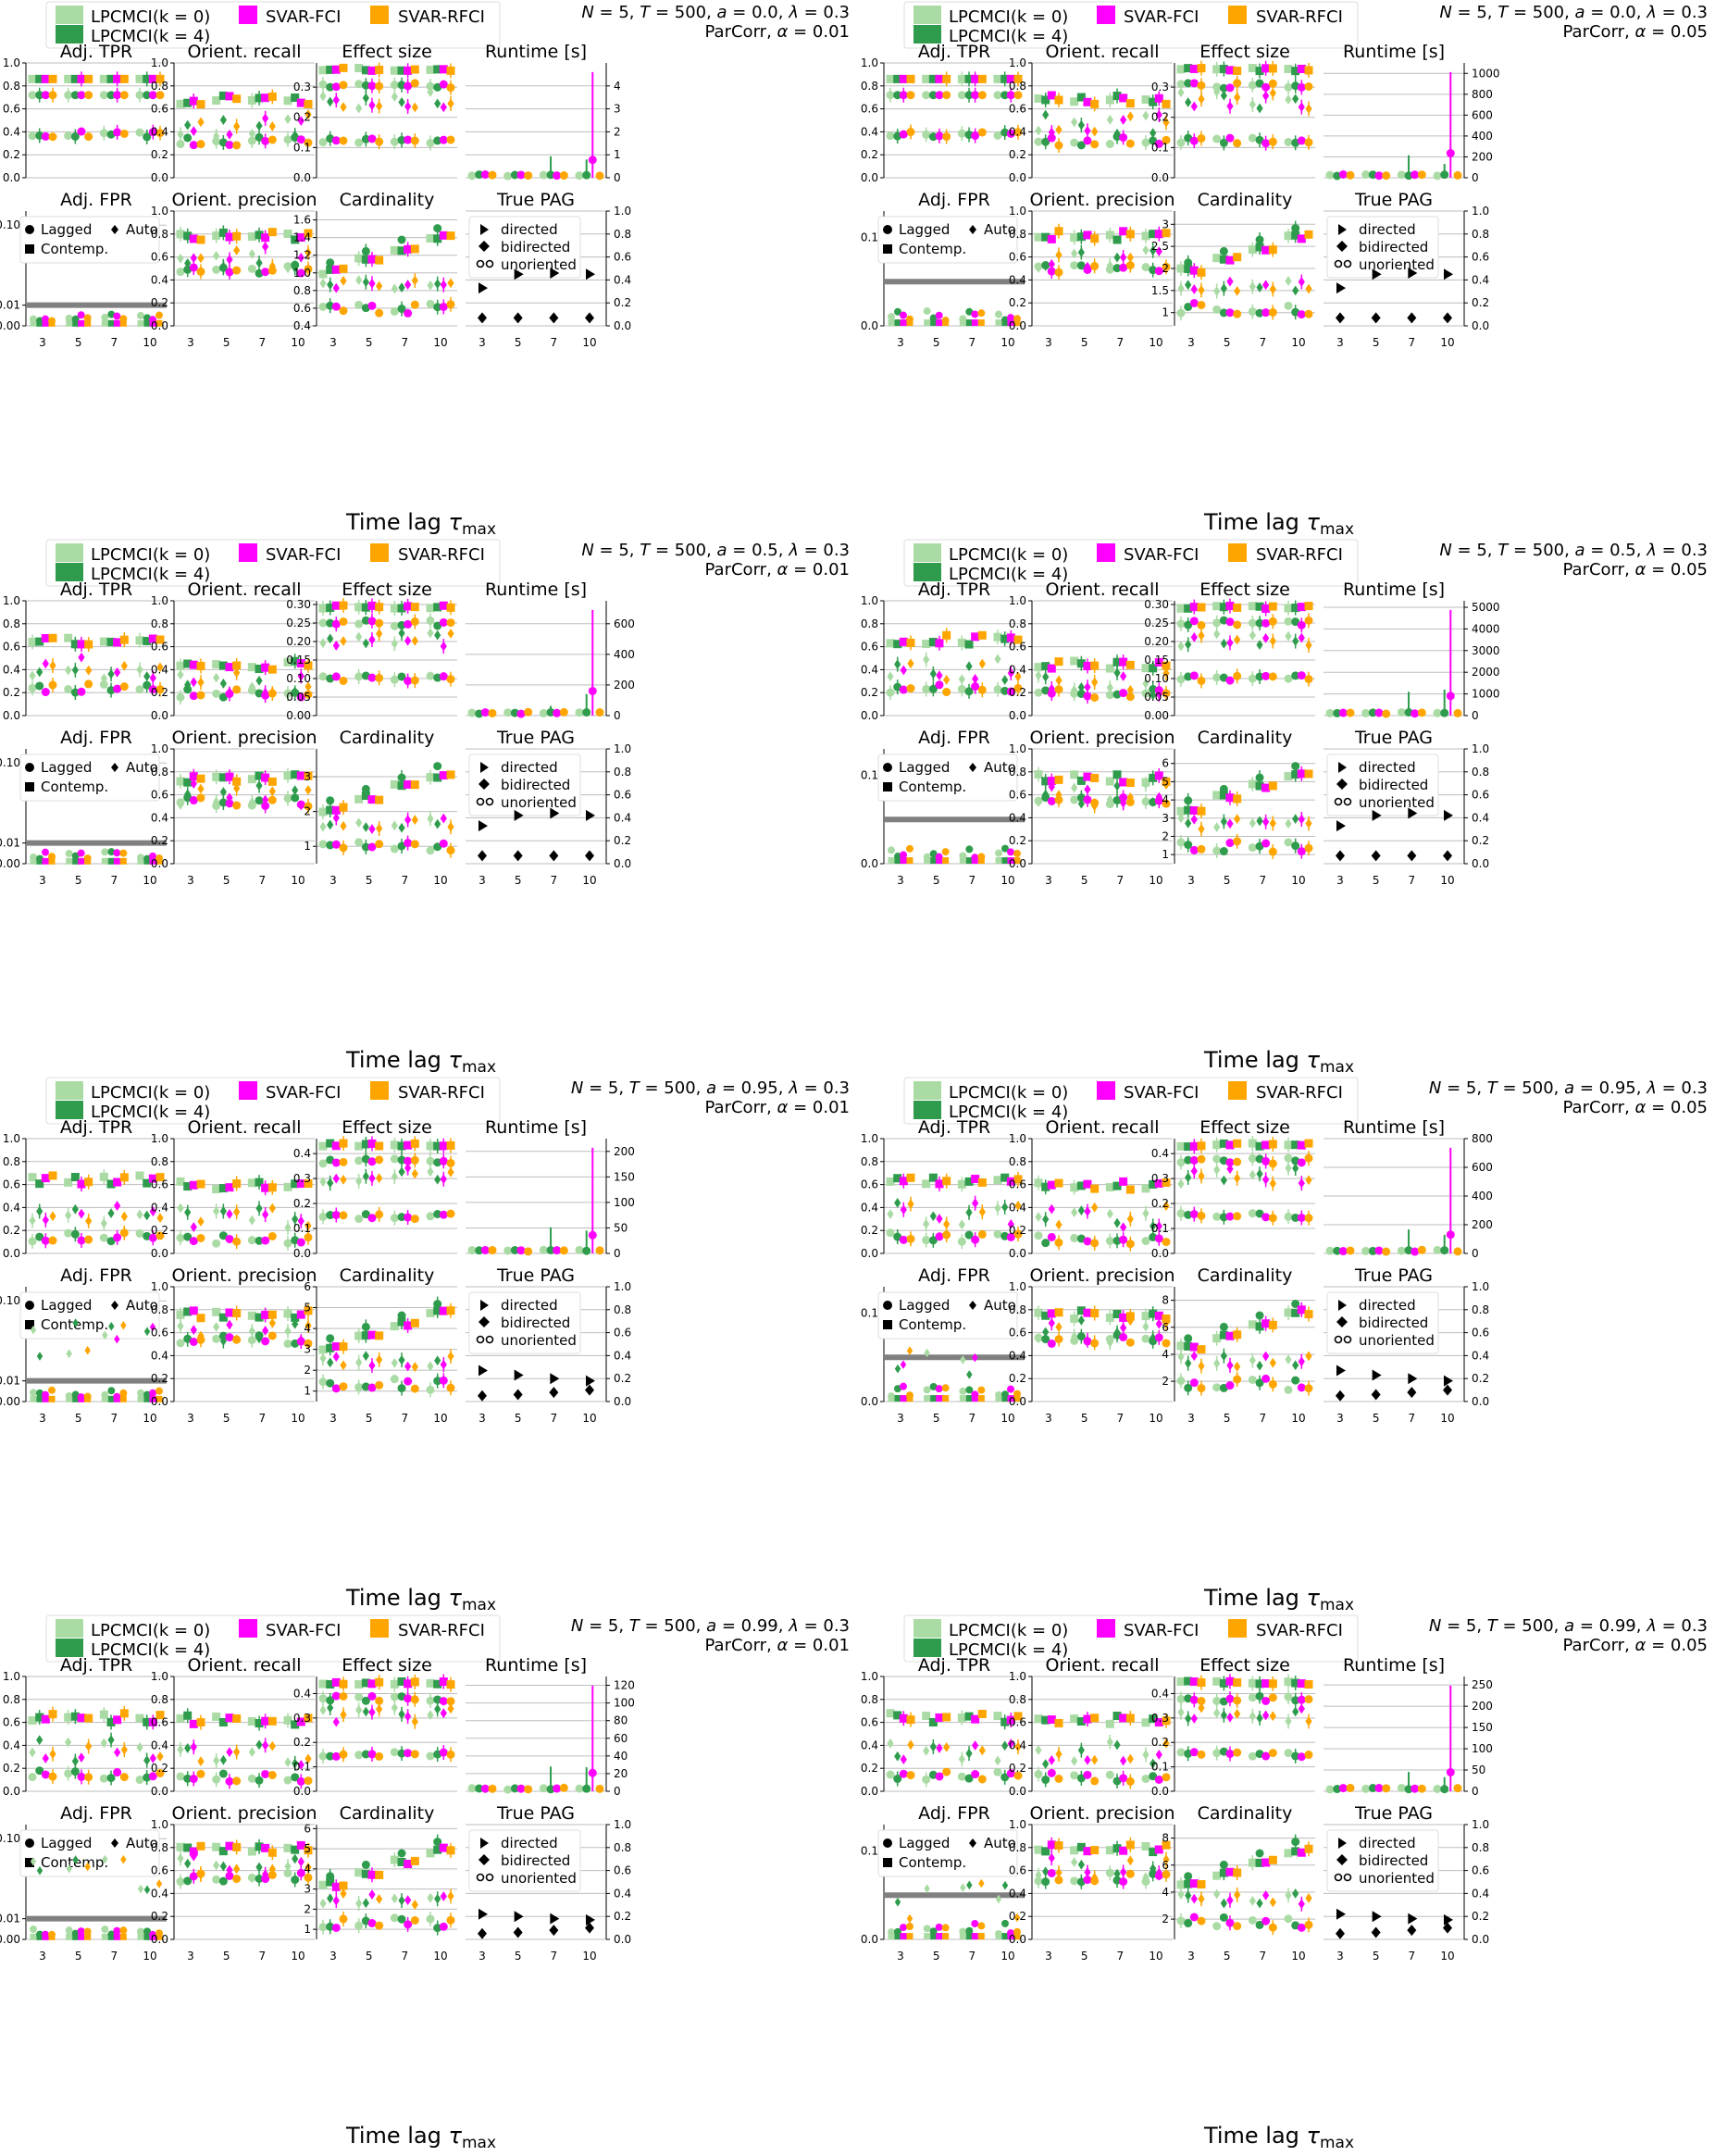 Image resolution: width=1715 pixels, height=2156 pixels. Describe the element at coordinates (307, 776) in the screenshot. I see `tick-label: 3` at that location.